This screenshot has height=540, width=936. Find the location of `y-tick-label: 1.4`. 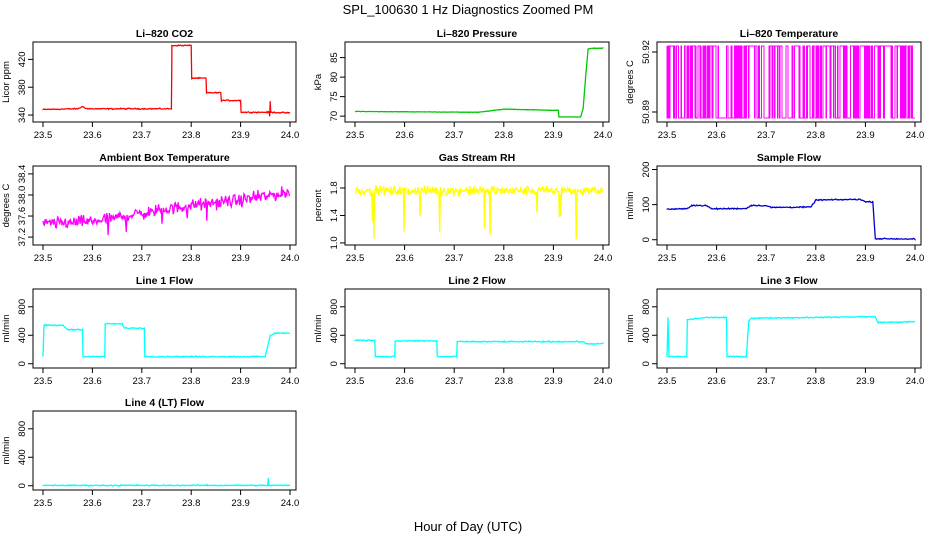

y-tick-label: 1.4 is located at coordinates (334, 215).